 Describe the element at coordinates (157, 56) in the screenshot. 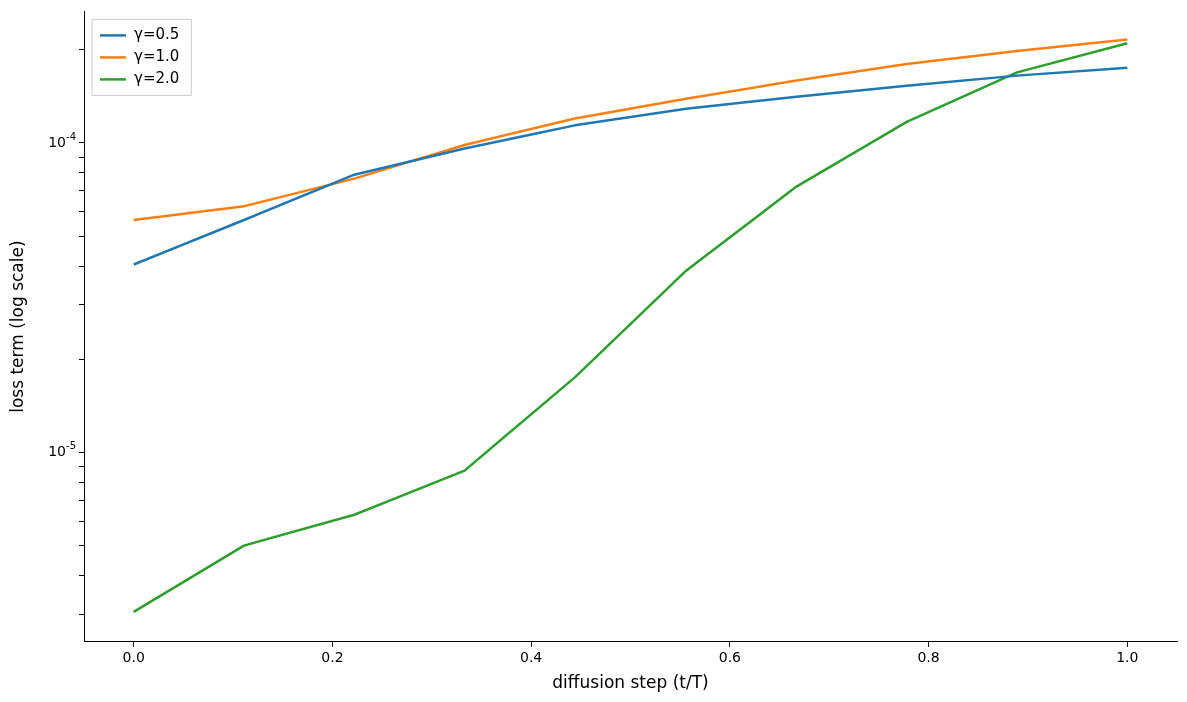

I see `legend-label: γ=1.0` at that location.